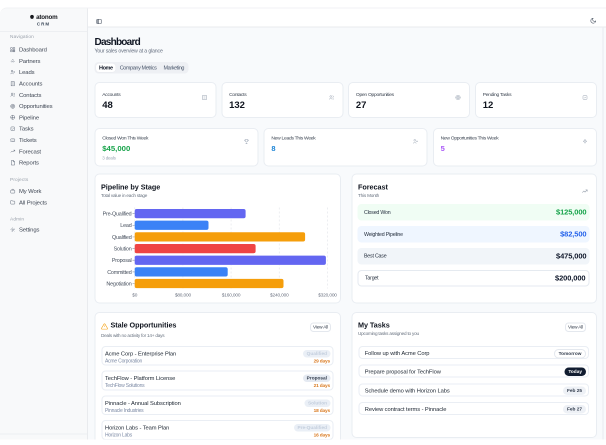 The width and height of the screenshot is (606, 445). What do you see at coordinates (117, 215) in the screenshot?
I see `svg-text: Pre-Qualified` at bounding box center [117, 215].